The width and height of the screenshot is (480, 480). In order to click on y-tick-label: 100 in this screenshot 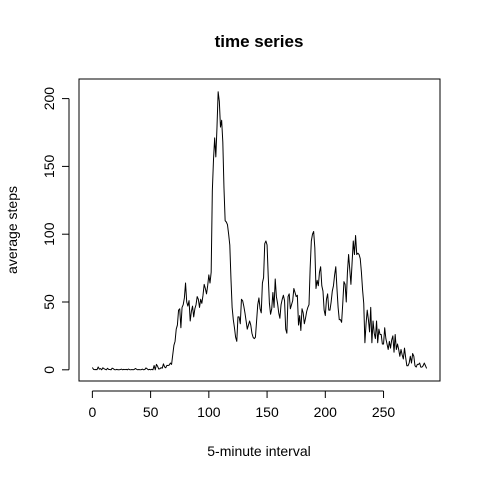, I will do `click(49, 234)`.